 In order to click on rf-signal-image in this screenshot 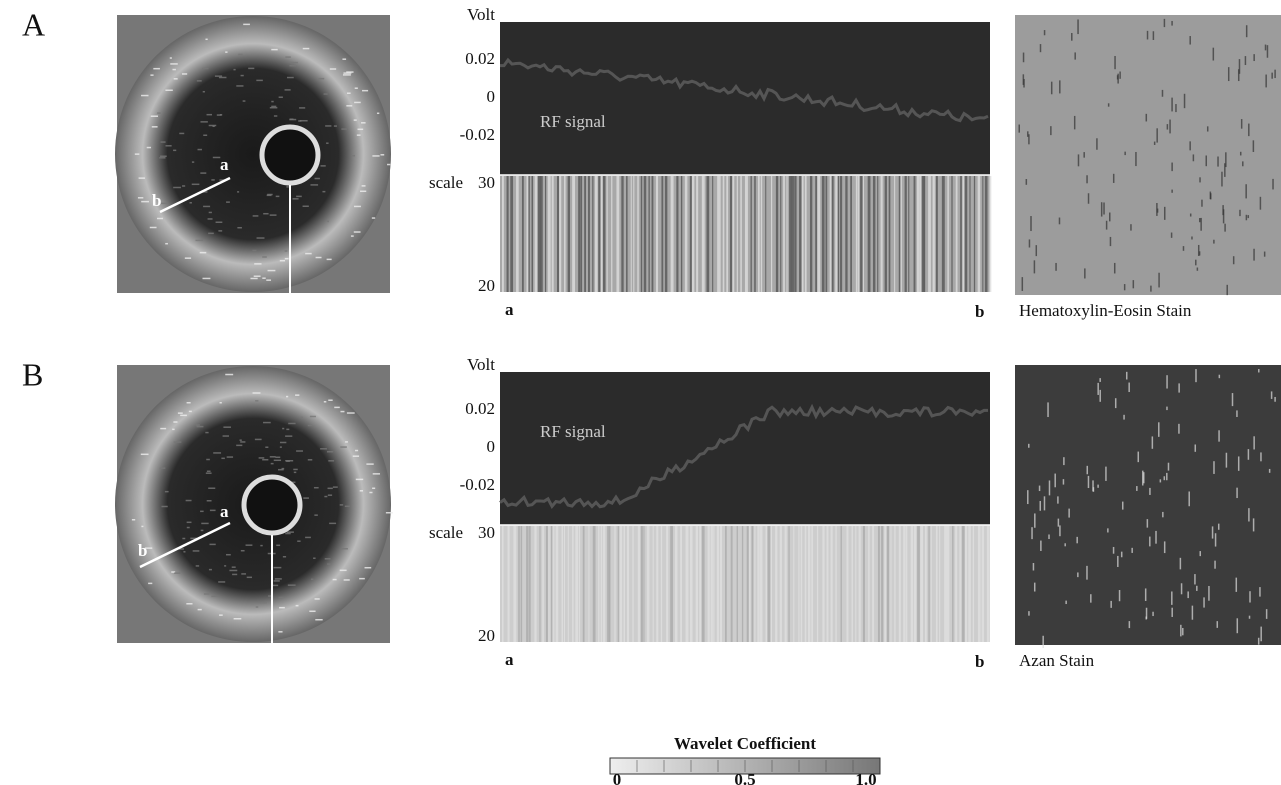, I will do `click(745, 448)`.